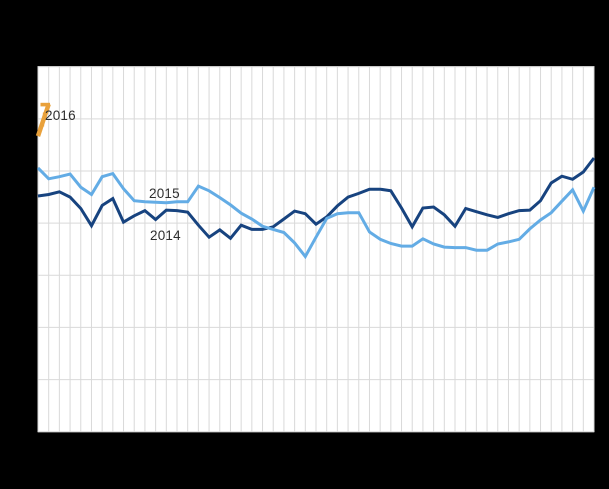  I want to click on series-label-2014: 2014, so click(165, 235).